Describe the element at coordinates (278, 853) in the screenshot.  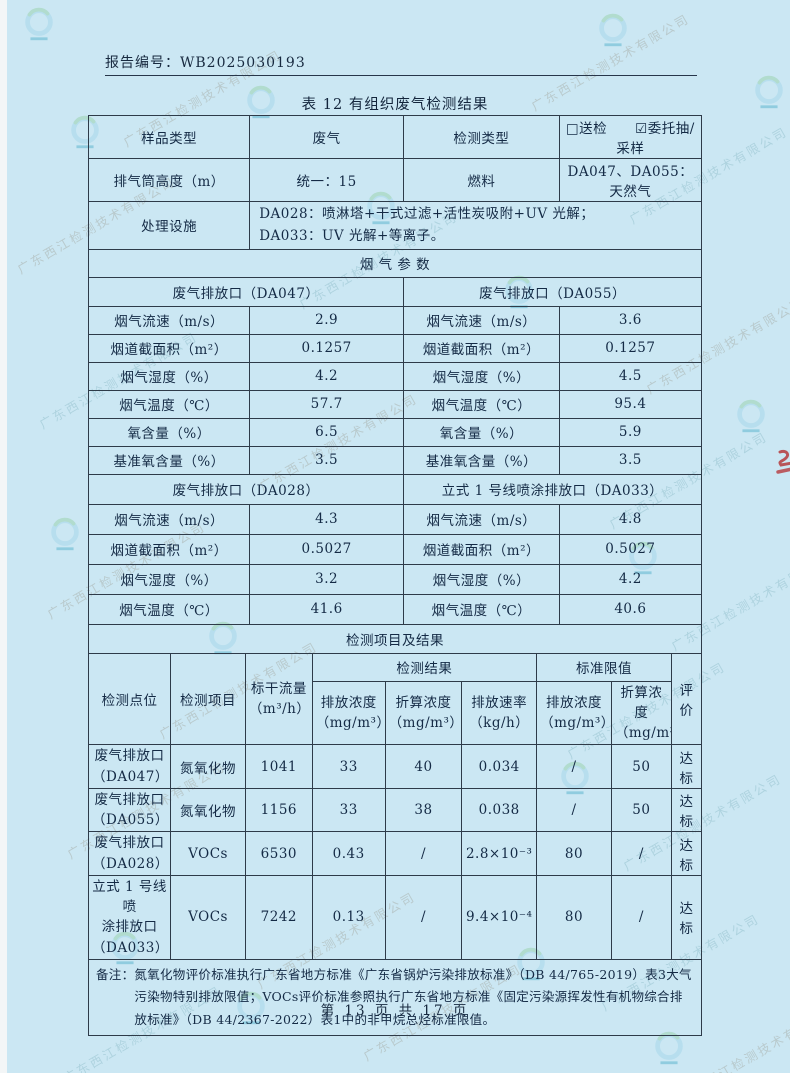
I see `flow-cell: 6530` at that location.